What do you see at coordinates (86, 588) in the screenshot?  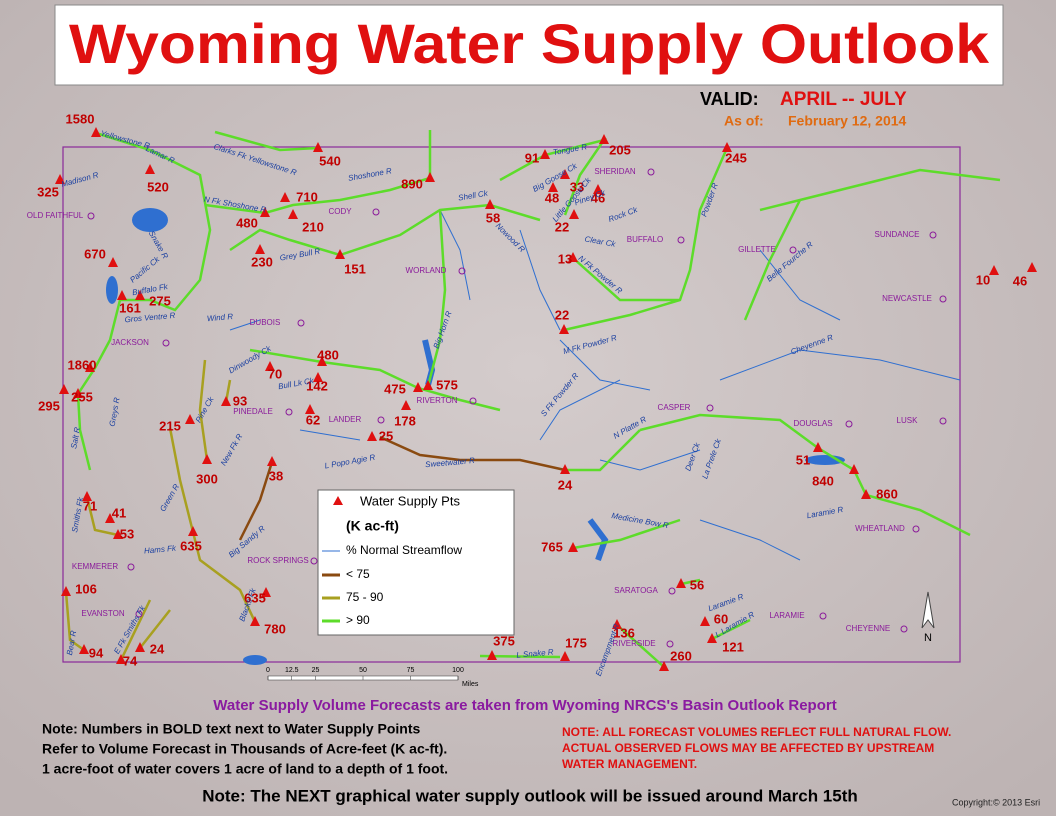 I see `forecast-value: 106` at bounding box center [86, 588].